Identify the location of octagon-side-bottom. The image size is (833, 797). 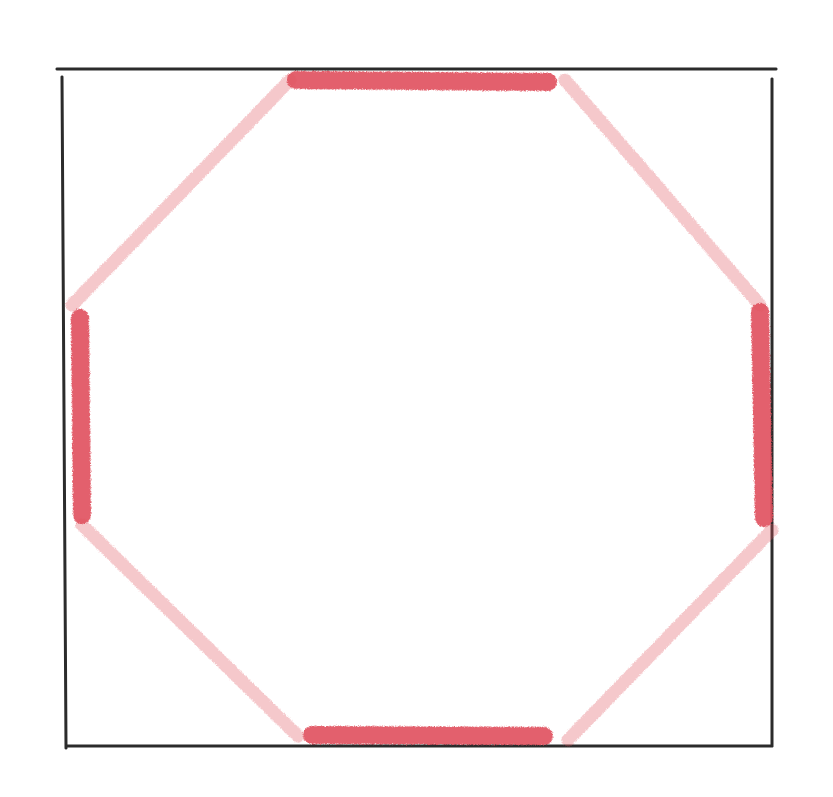
(428, 735).